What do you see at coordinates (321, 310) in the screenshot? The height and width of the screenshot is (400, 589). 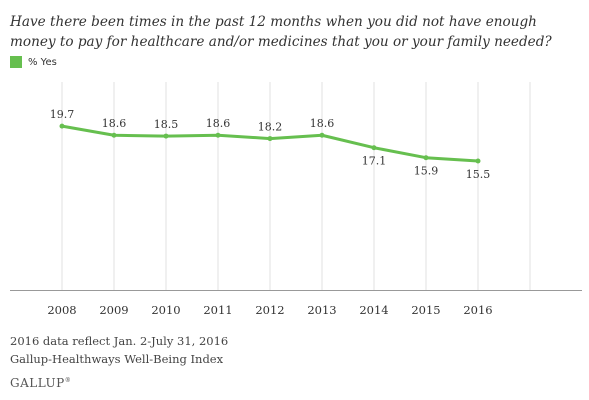 I see `x-tick-label: 2013` at bounding box center [321, 310].